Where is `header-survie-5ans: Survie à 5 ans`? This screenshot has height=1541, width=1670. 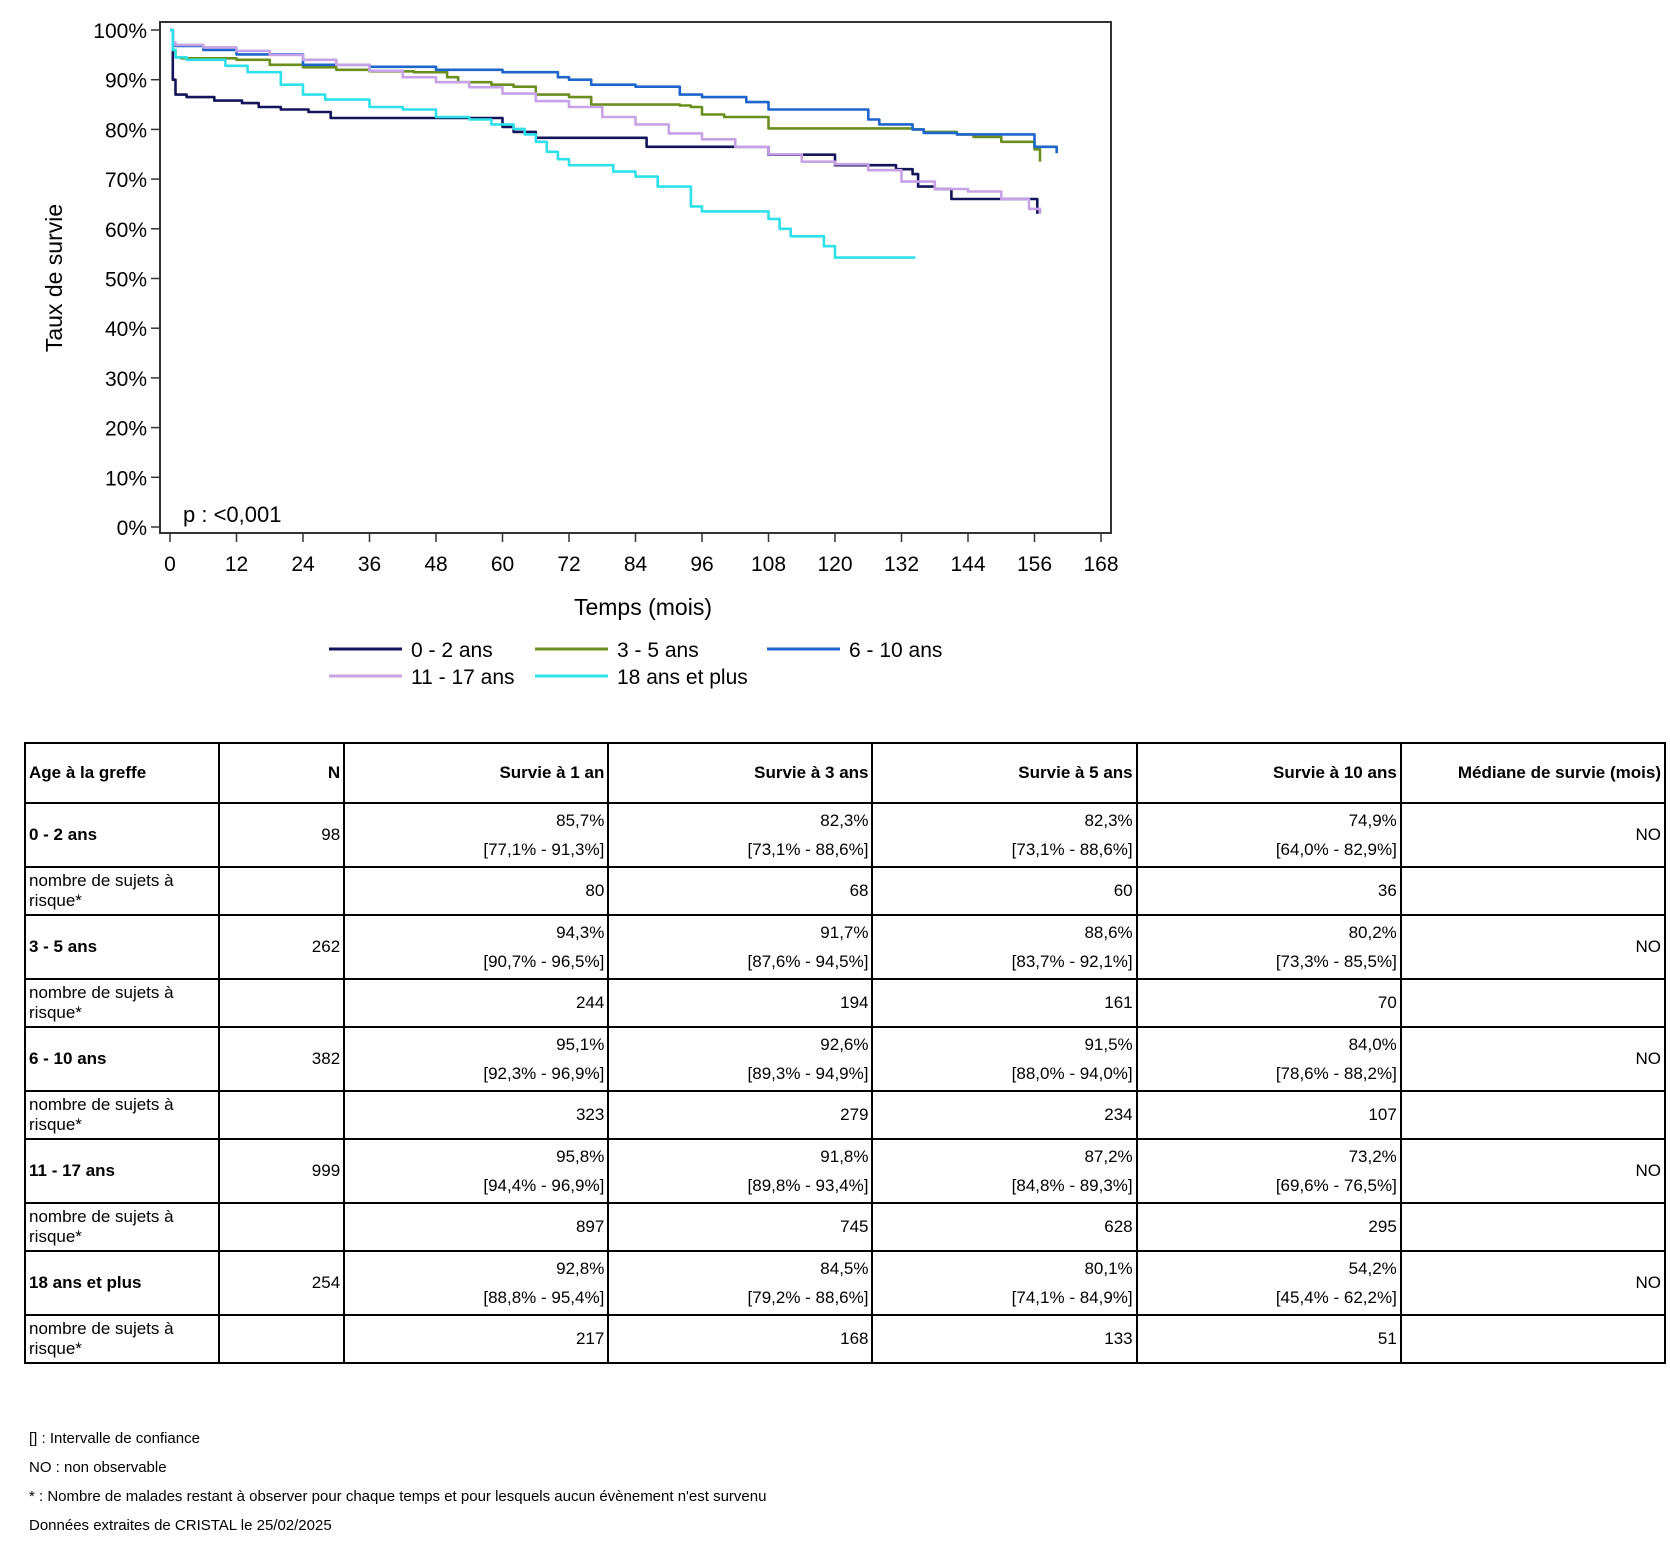
header-survie-5ans: Survie à 5 ans is located at coordinates (1004, 773).